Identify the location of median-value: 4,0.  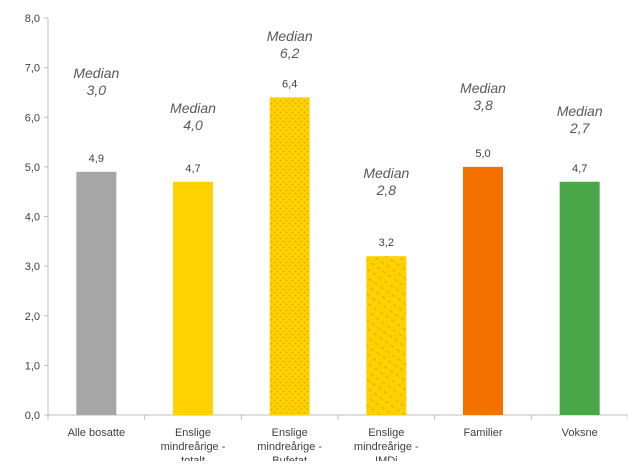
(193, 125).